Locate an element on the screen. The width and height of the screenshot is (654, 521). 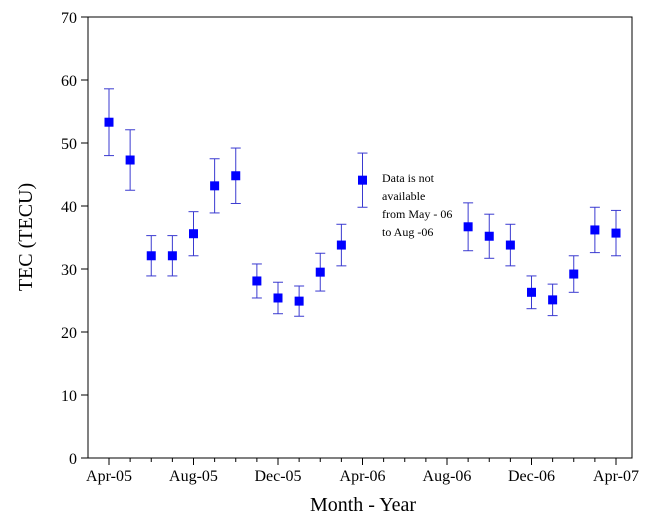
y-axis-title: TEC (TECU) is located at coordinates (26, 237).